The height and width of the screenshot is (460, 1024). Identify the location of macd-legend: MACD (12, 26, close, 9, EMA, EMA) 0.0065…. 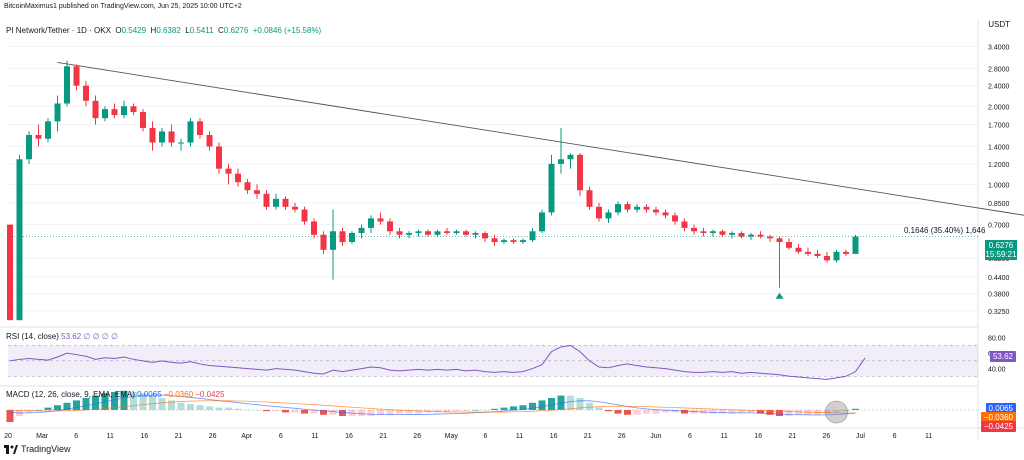
(115, 394).